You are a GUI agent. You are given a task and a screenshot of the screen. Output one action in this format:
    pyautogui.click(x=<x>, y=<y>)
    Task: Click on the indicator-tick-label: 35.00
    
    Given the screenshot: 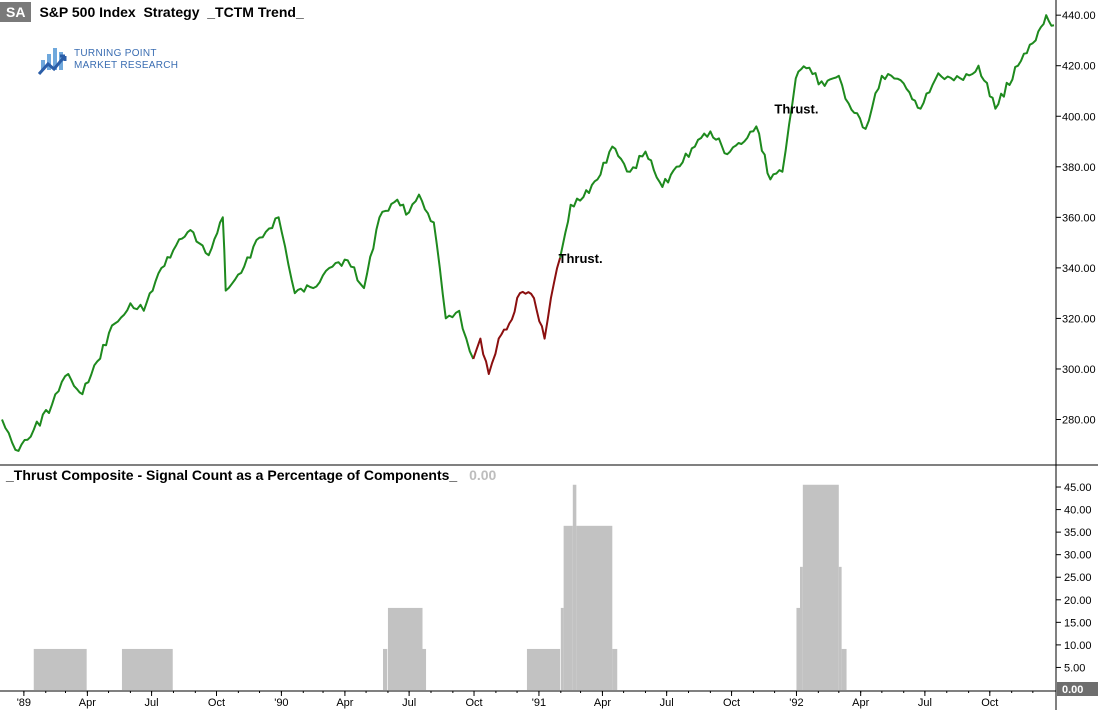 What is the action you would take?
    pyautogui.click(x=1078, y=533)
    